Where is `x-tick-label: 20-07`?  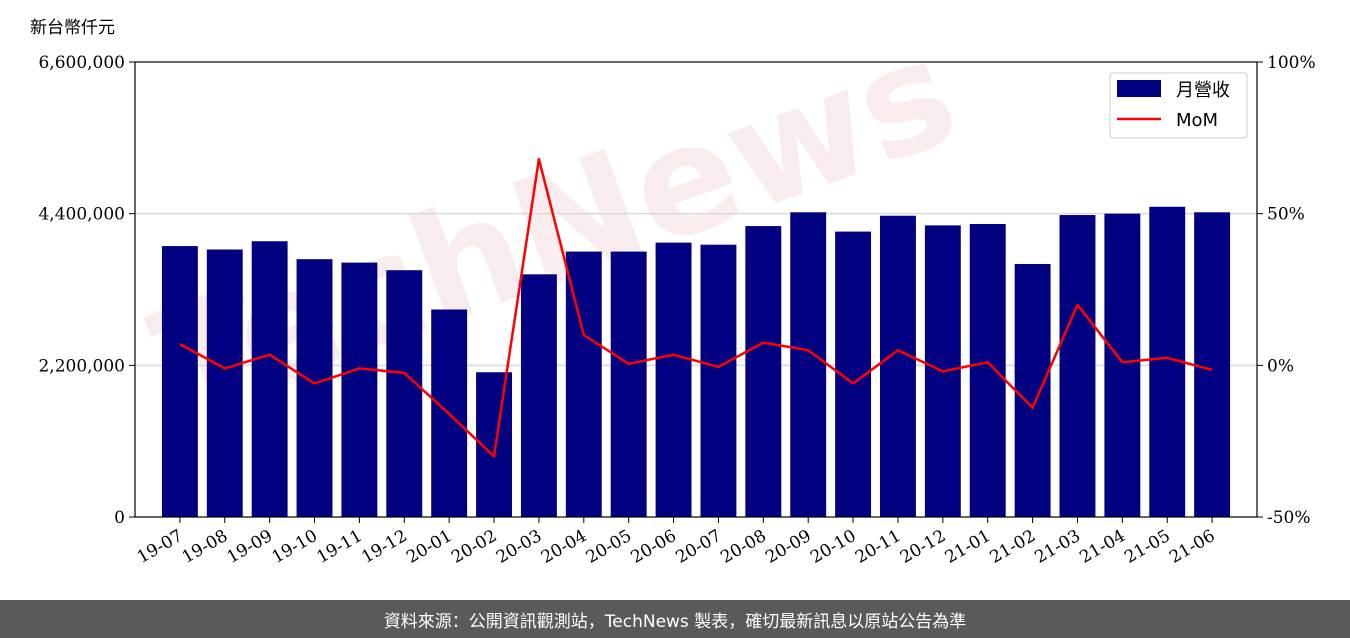
x-tick-label: 20-07 is located at coordinates (698, 547).